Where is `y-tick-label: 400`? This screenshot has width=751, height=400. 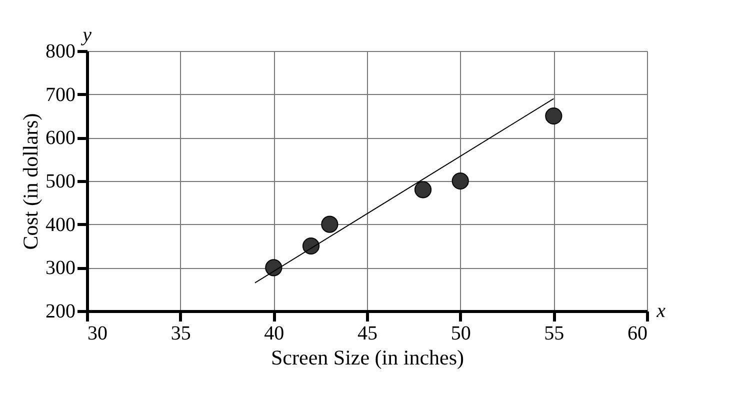 y-tick-label: 400 is located at coordinates (61, 225).